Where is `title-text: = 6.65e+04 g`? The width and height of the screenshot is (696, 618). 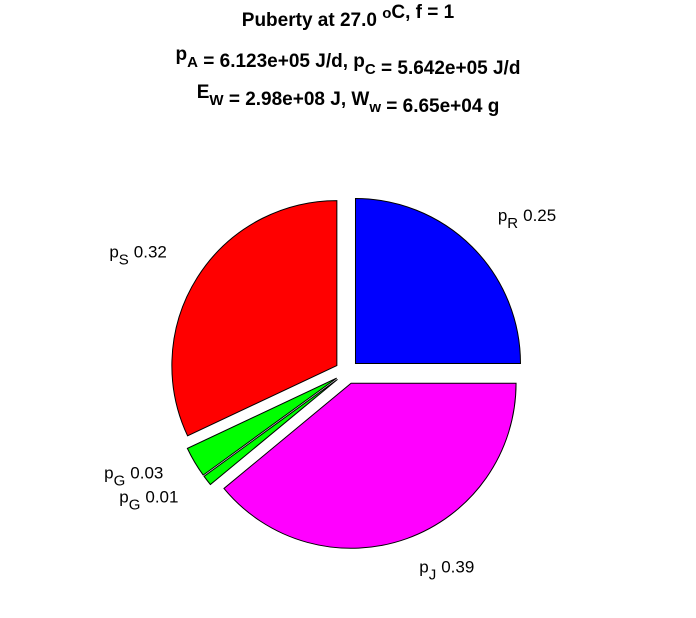
title-text: = 6.65e+04 g is located at coordinates (440, 106).